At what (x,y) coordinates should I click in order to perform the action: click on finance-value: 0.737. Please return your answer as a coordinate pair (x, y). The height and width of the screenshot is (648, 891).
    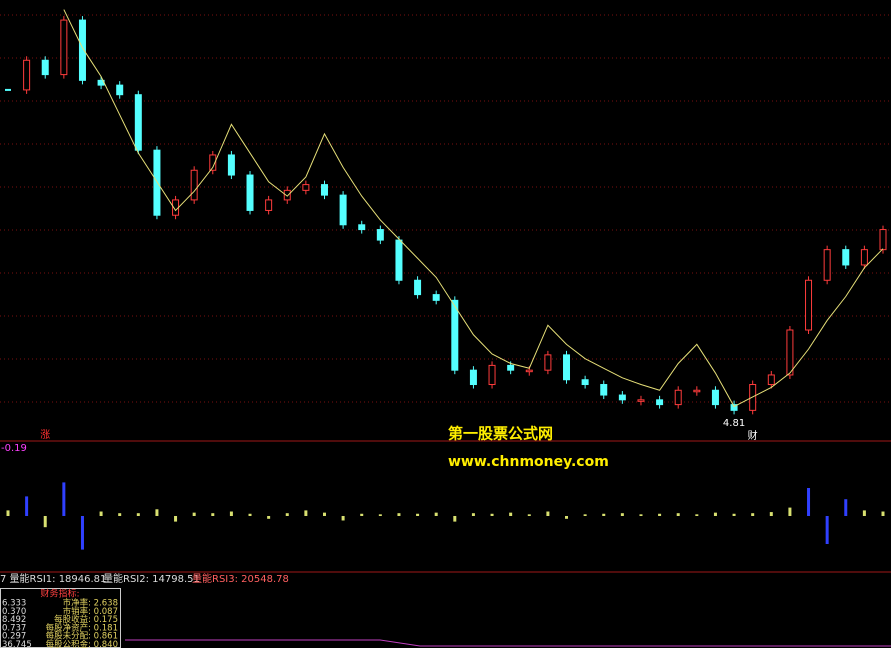
    Looking at the image, I should click on (14, 628).